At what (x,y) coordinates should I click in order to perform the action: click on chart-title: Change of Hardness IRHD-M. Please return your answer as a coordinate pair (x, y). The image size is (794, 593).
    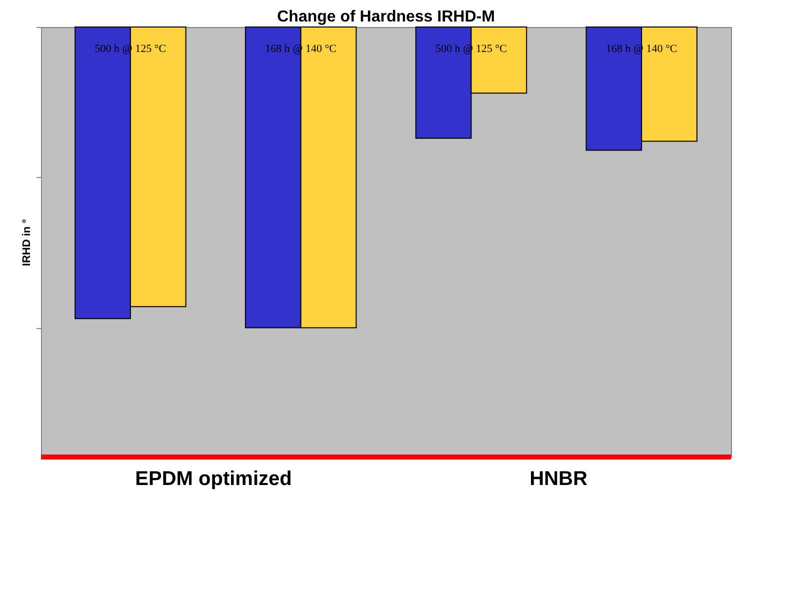
    Looking at the image, I should click on (386, 17).